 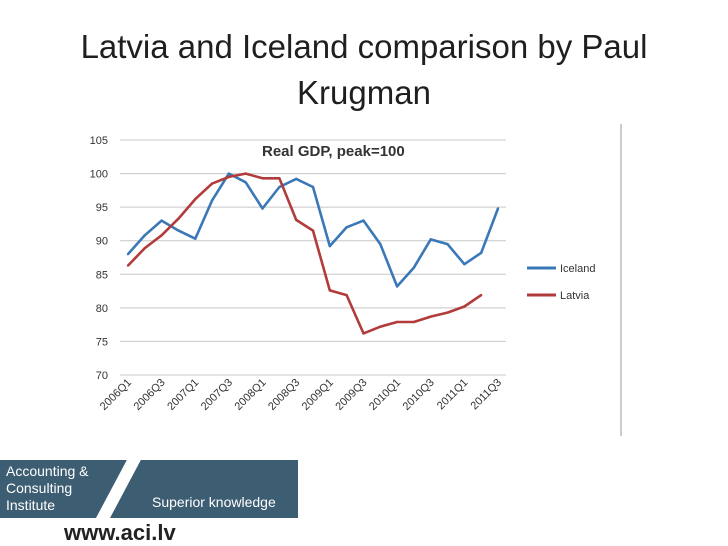 I want to click on series-line-latvia, so click(x=304, y=253).